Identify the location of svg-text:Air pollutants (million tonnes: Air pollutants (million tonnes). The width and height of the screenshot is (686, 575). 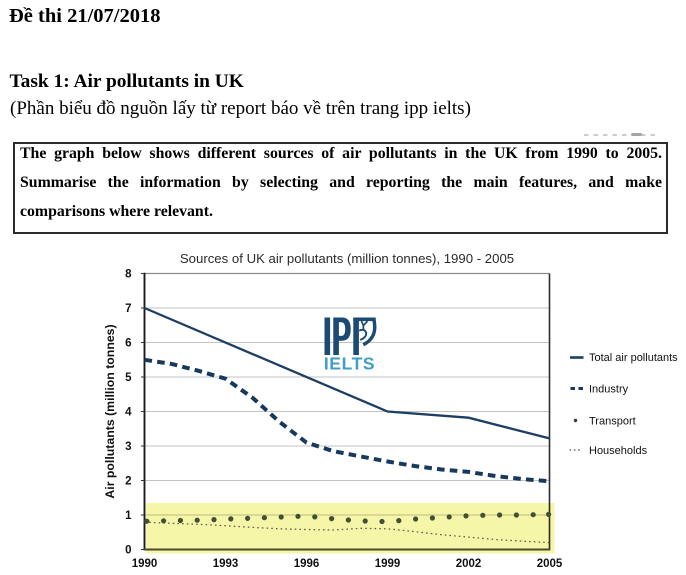
(110, 411).